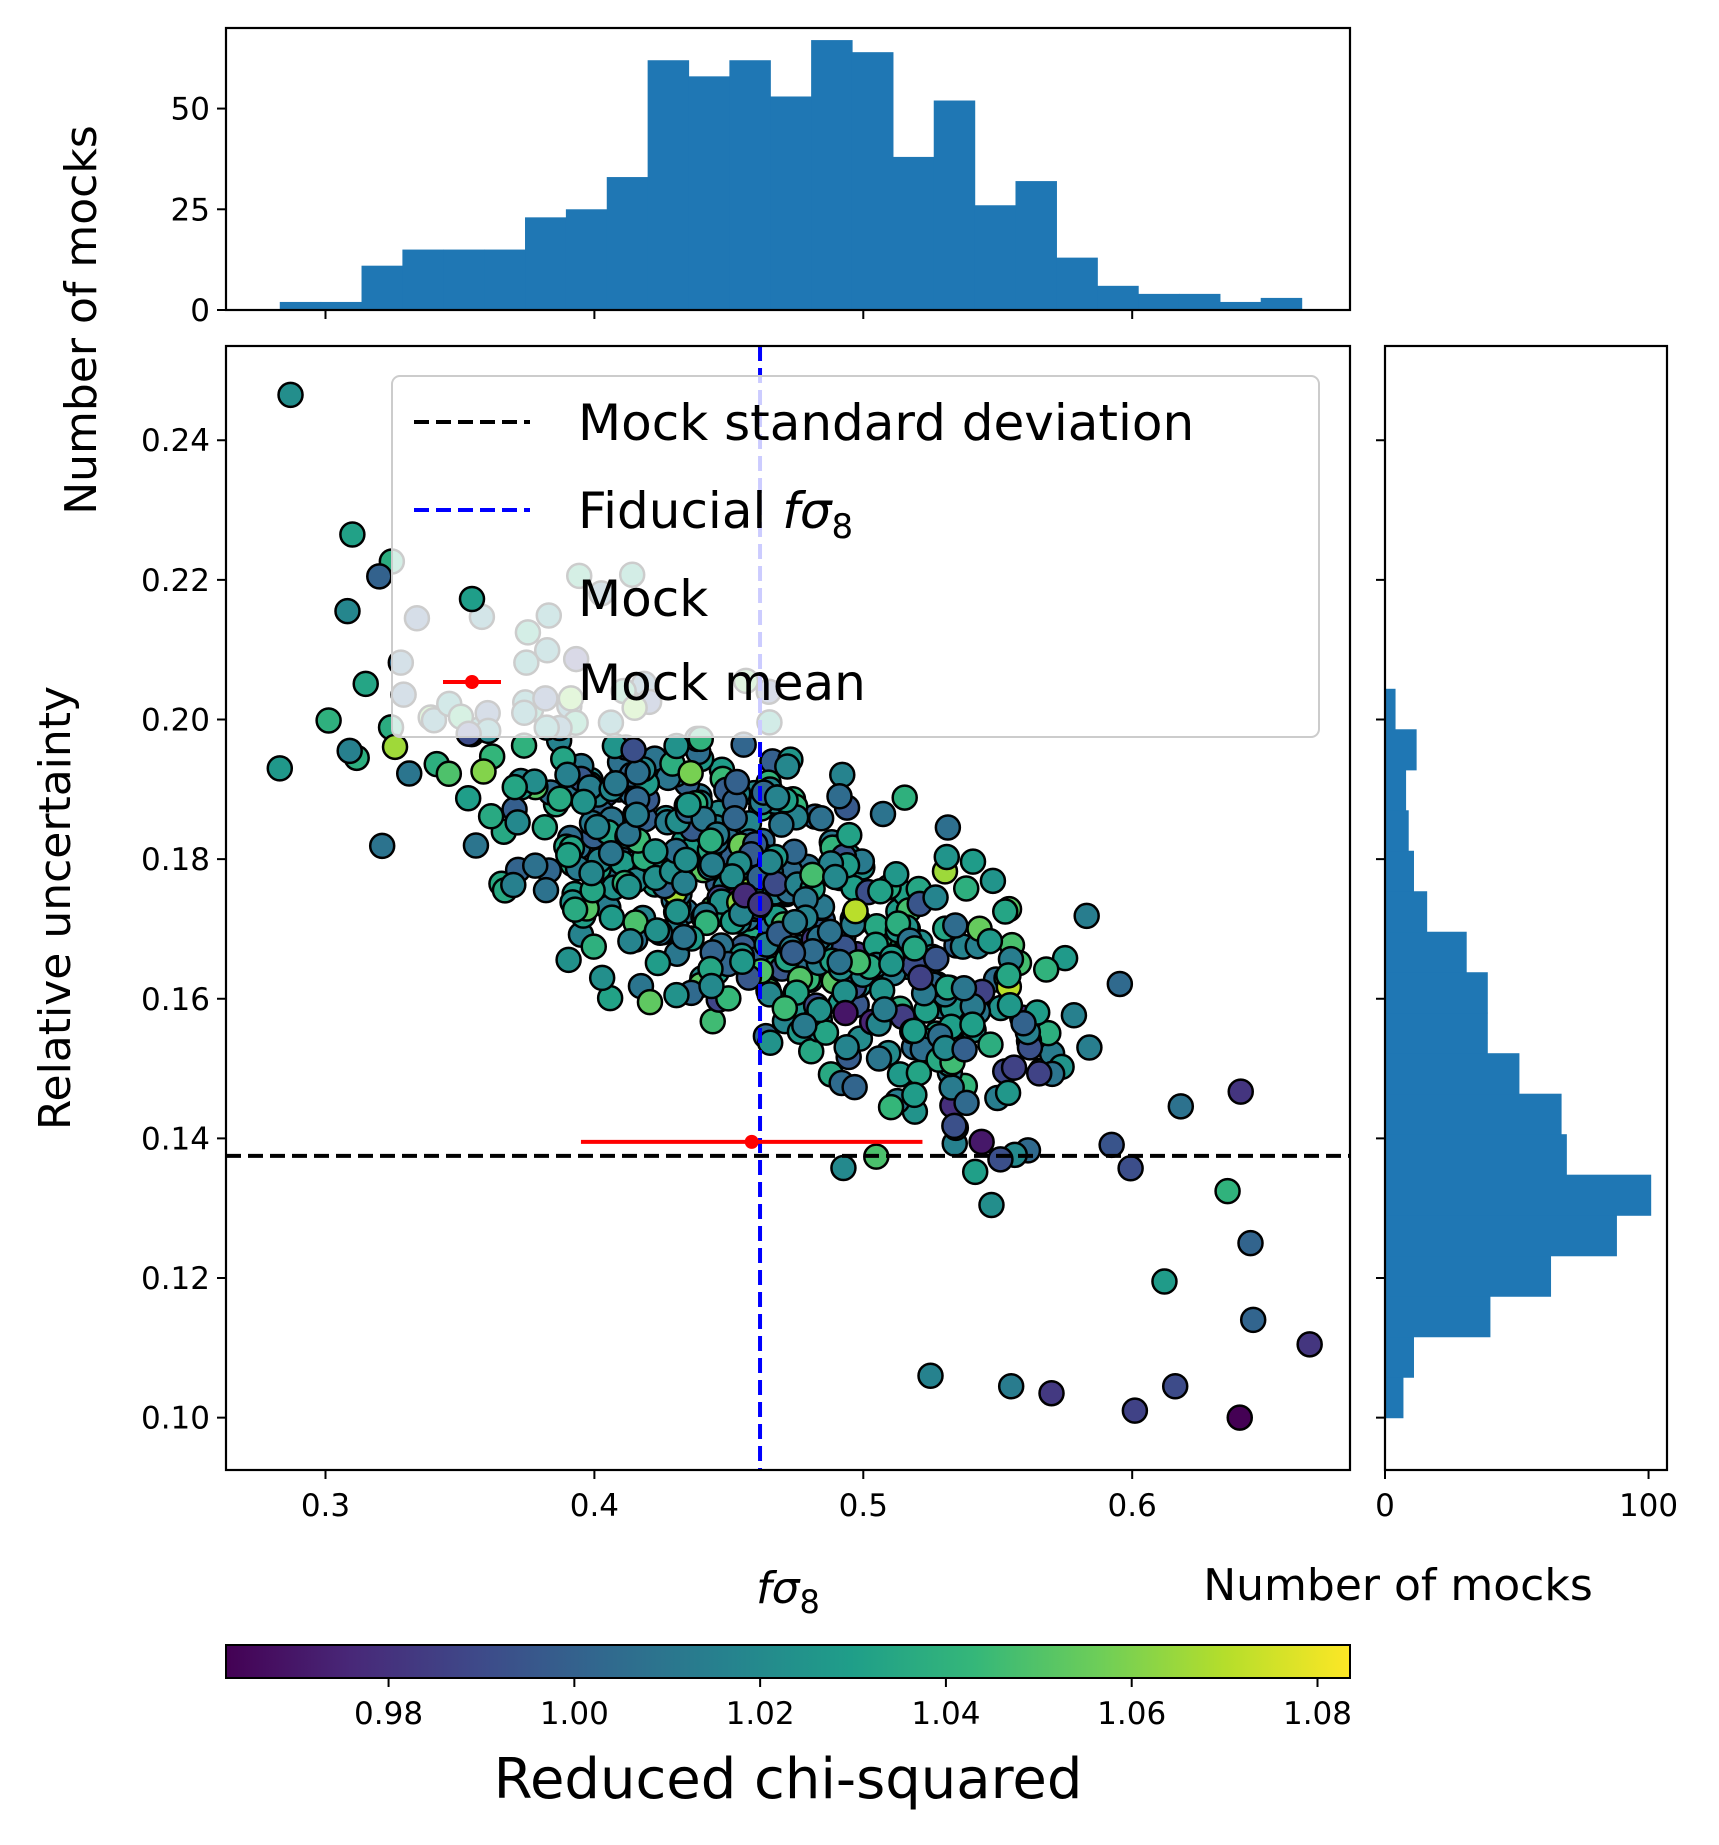  I want to click on main-x-tick-label: 0.5, so click(863, 1506).